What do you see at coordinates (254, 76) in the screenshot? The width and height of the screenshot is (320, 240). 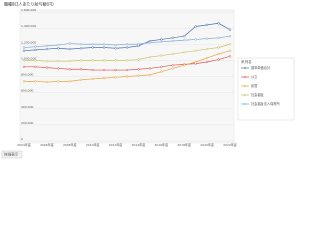 I see `legend-label: 公立` at bounding box center [254, 76].